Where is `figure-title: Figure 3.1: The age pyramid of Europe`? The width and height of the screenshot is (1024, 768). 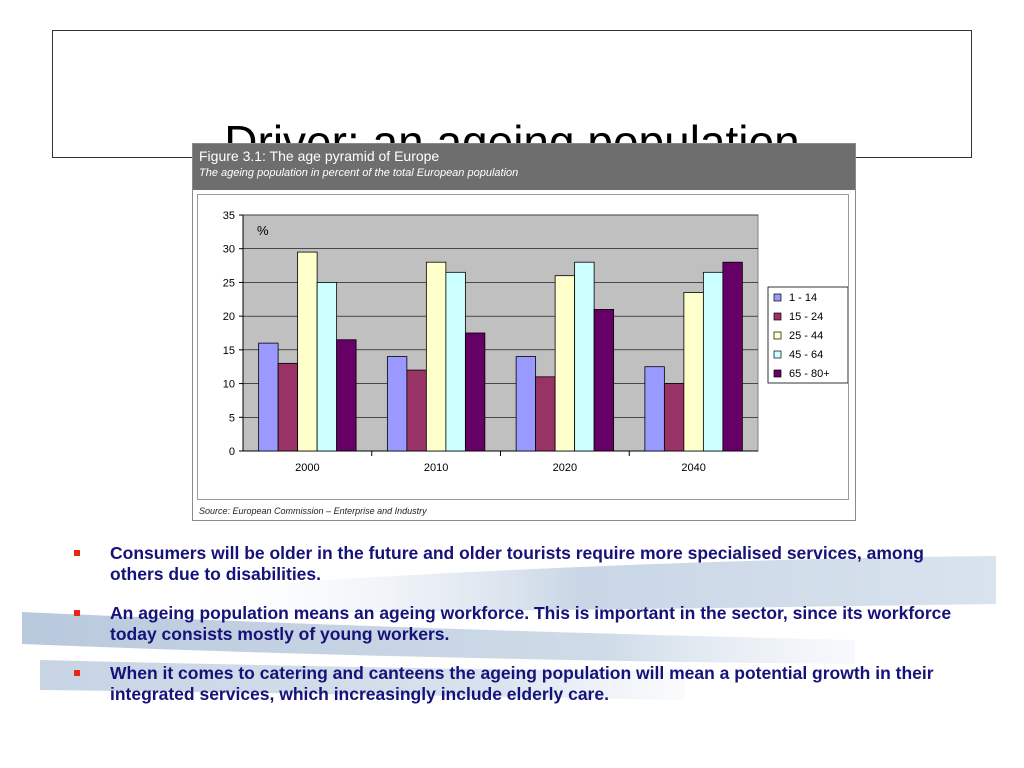 figure-title: Figure 3.1: The age pyramid of Europe is located at coordinates (319, 156).